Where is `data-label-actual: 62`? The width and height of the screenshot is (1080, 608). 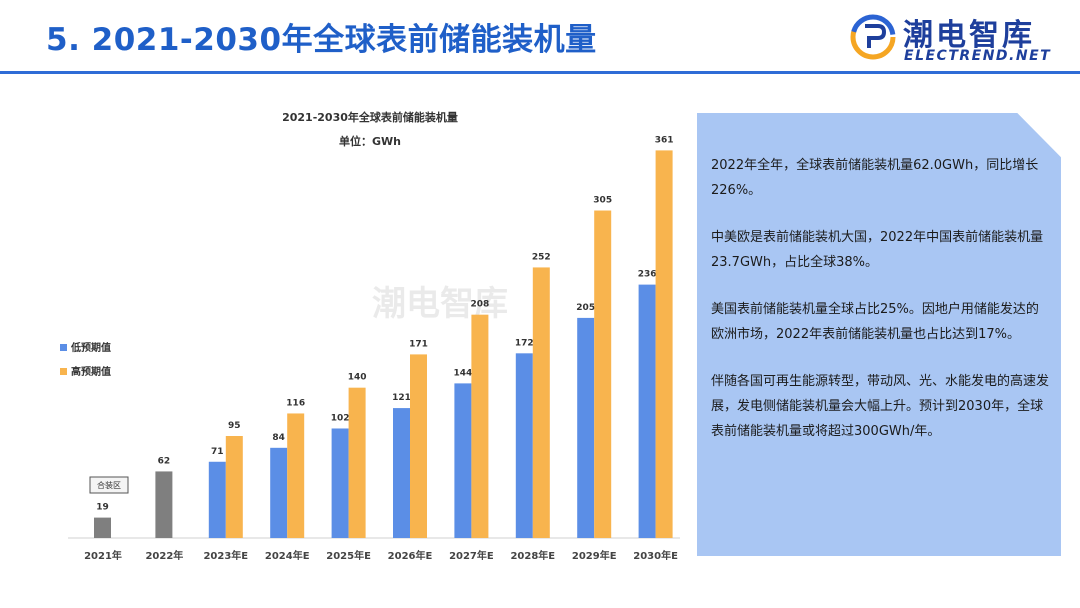 data-label-actual: 62 is located at coordinates (164, 461).